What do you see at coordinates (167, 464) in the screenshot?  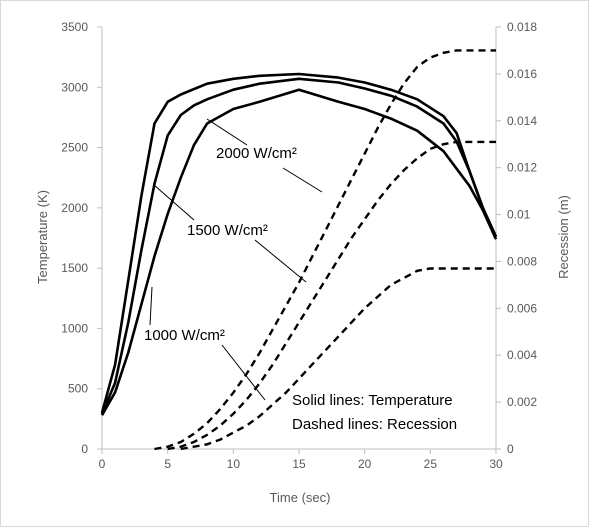 I see `x-tick-label: 5` at bounding box center [167, 464].